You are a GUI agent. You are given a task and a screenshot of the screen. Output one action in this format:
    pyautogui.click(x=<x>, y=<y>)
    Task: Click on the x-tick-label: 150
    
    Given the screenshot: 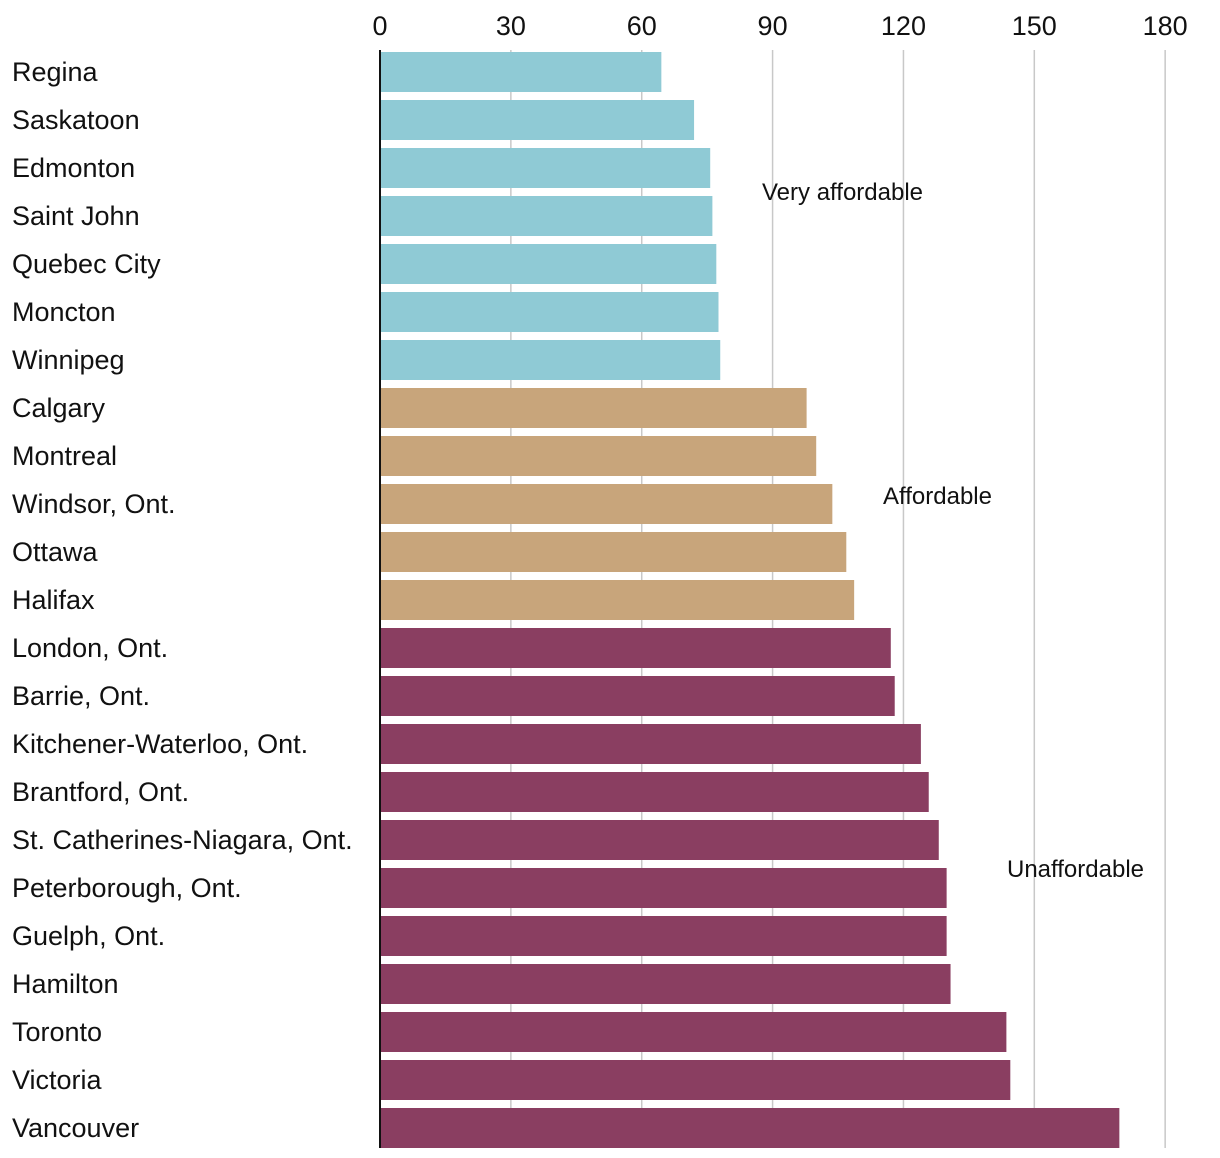 What is the action you would take?
    pyautogui.click(x=1034, y=26)
    